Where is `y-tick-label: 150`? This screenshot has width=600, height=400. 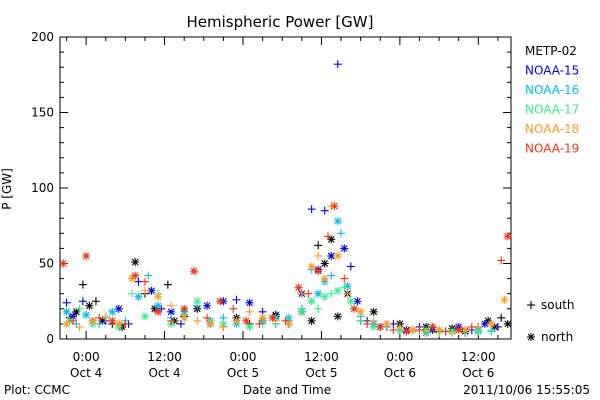
y-tick-label: 150 is located at coordinates (42, 113).